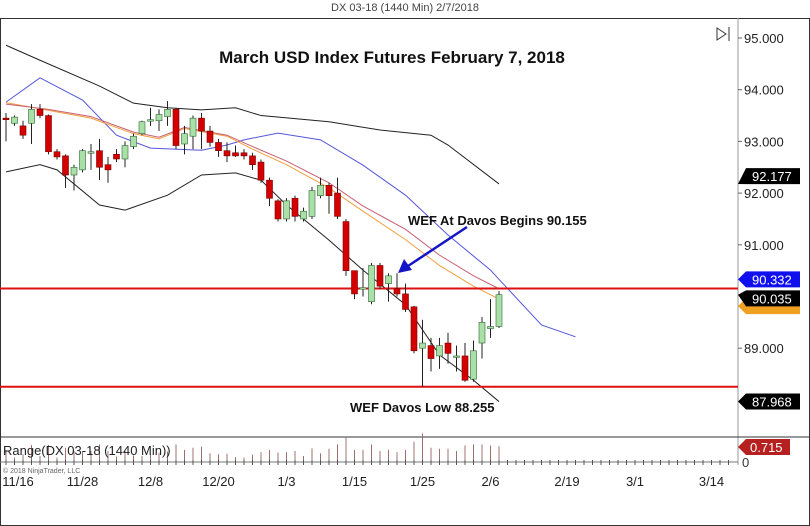  Describe the element at coordinates (392, 57) in the screenshot. I see `chart-title: March USD Index Futures February 7, 2018` at that location.